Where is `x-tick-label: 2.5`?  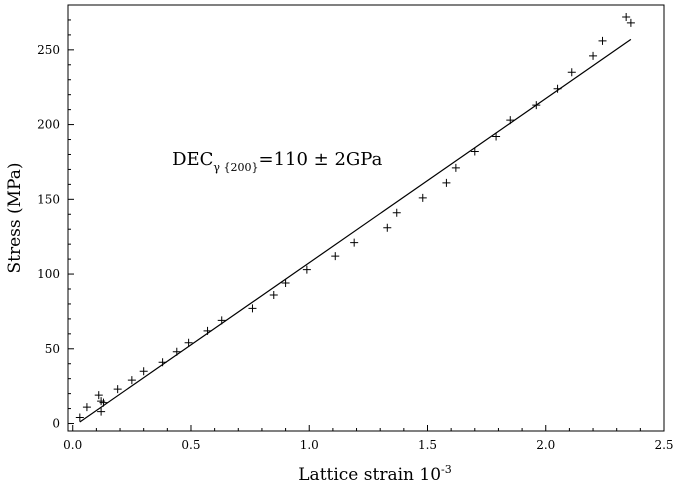 x-tick-label: 2.5 is located at coordinates (663, 445).